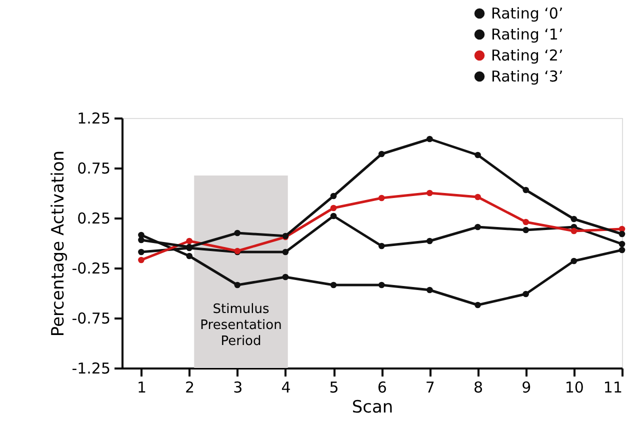 Image resolution: width=637 pixels, height=437 pixels. Describe the element at coordinates (373, 408) in the screenshot. I see `x-axis-title: Scan` at that location.